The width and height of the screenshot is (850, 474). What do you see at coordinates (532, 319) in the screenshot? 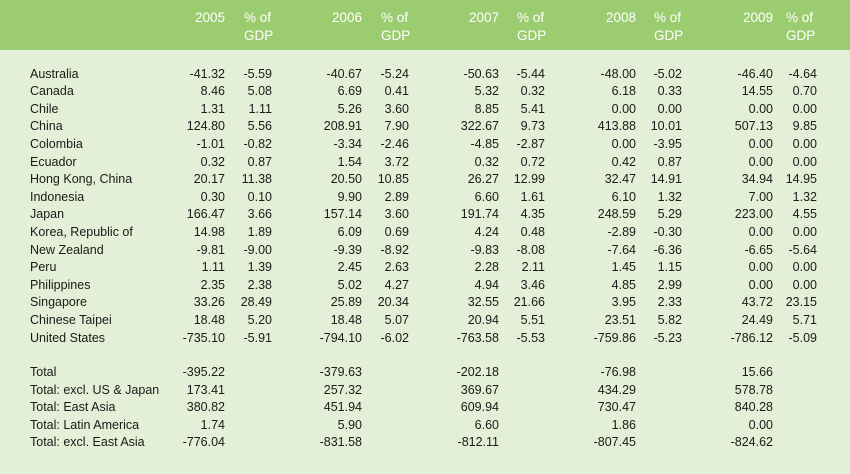
I see `pct-gdp-cell: 5.51` at bounding box center [532, 319].